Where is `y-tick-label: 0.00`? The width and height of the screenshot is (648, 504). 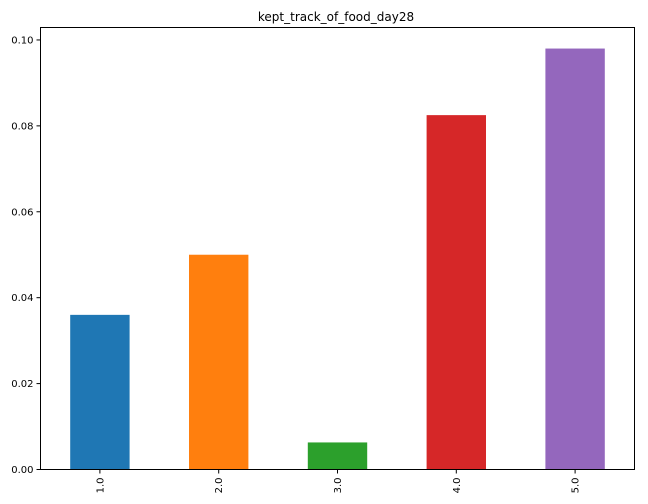 y-tick-label: 0.00 is located at coordinates (22, 470).